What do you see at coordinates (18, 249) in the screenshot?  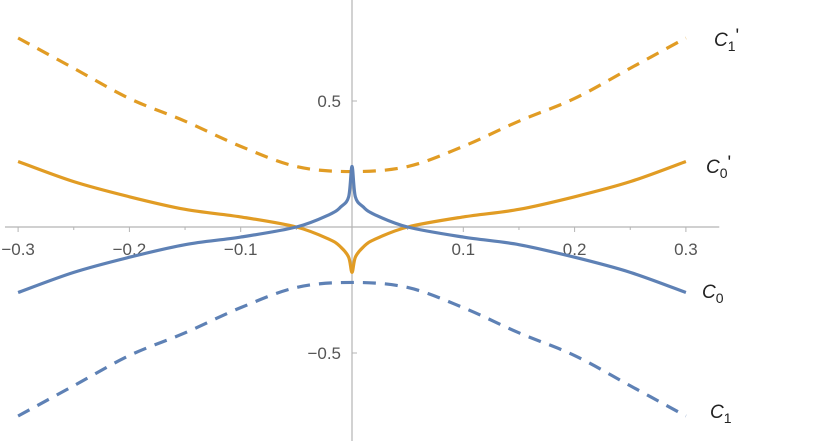 I see `x-tick-label: −0.3` at bounding box center [18, 249].